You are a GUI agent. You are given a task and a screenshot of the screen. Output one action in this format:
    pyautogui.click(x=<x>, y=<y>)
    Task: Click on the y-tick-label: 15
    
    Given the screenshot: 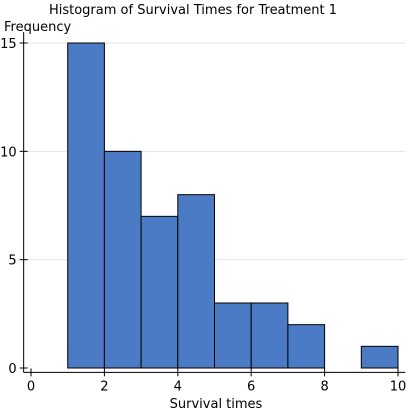 What is the action you would take?
    pyautogui.click(x=8, y=44)
    